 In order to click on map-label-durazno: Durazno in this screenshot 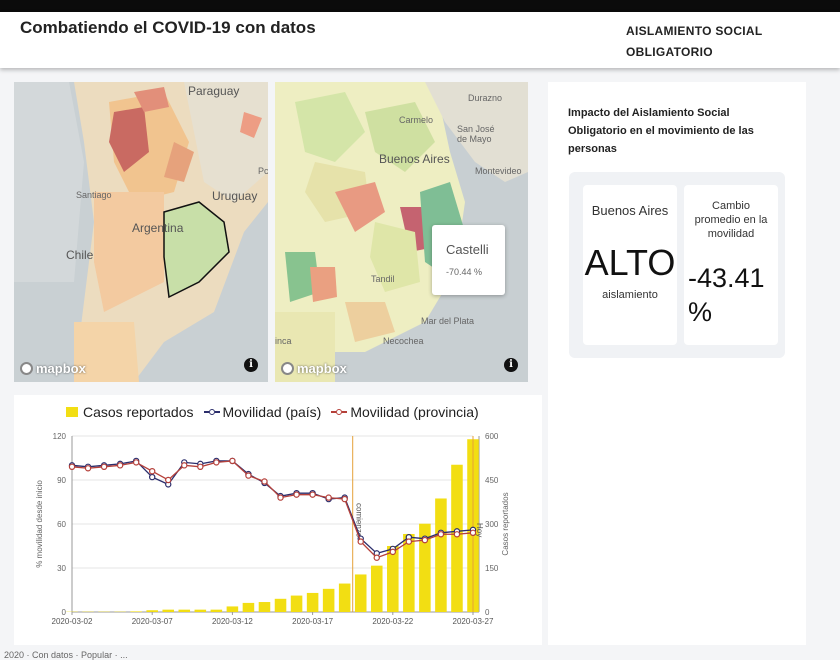, I will do `click(485, 98)`.